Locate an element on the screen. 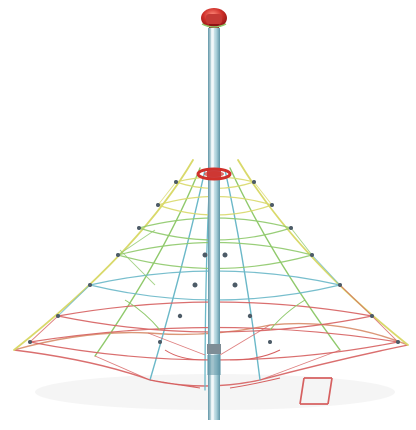 The image size is (416, 430). central-mast is located at coordinates (214, 224).